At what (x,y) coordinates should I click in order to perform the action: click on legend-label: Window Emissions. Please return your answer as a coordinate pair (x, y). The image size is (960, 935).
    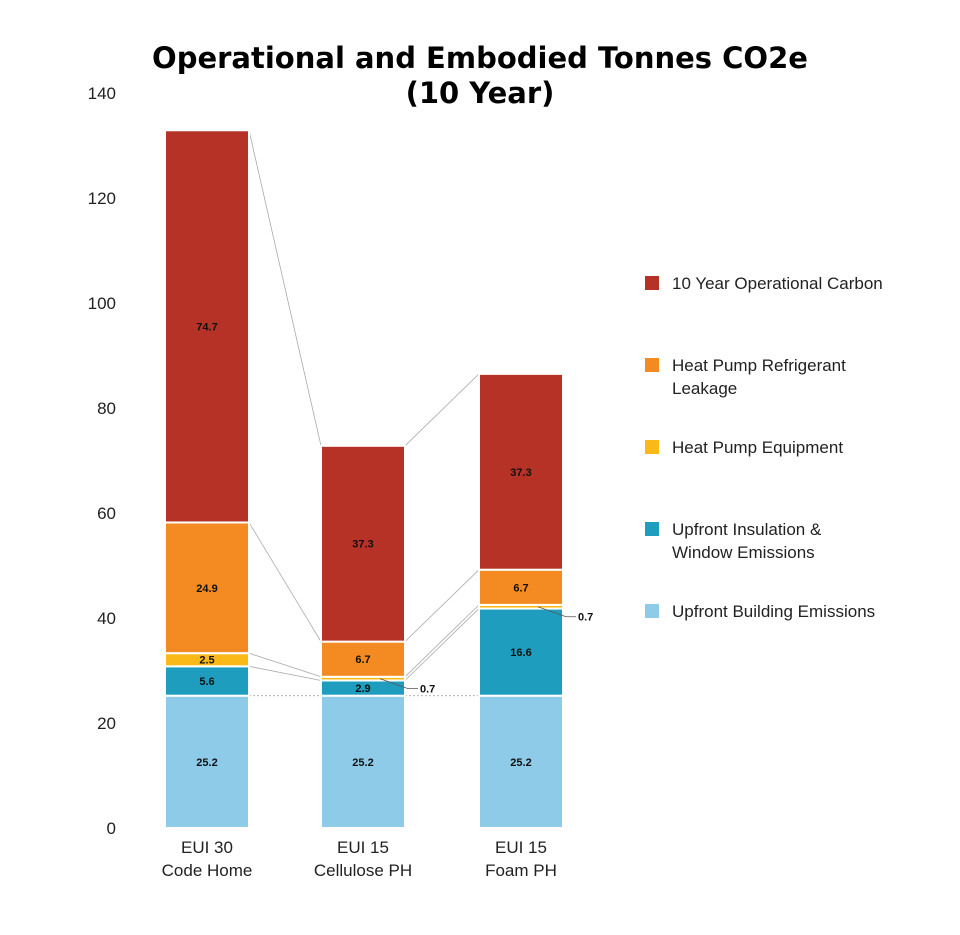
    Looking at the image, I should click on (743, 552).